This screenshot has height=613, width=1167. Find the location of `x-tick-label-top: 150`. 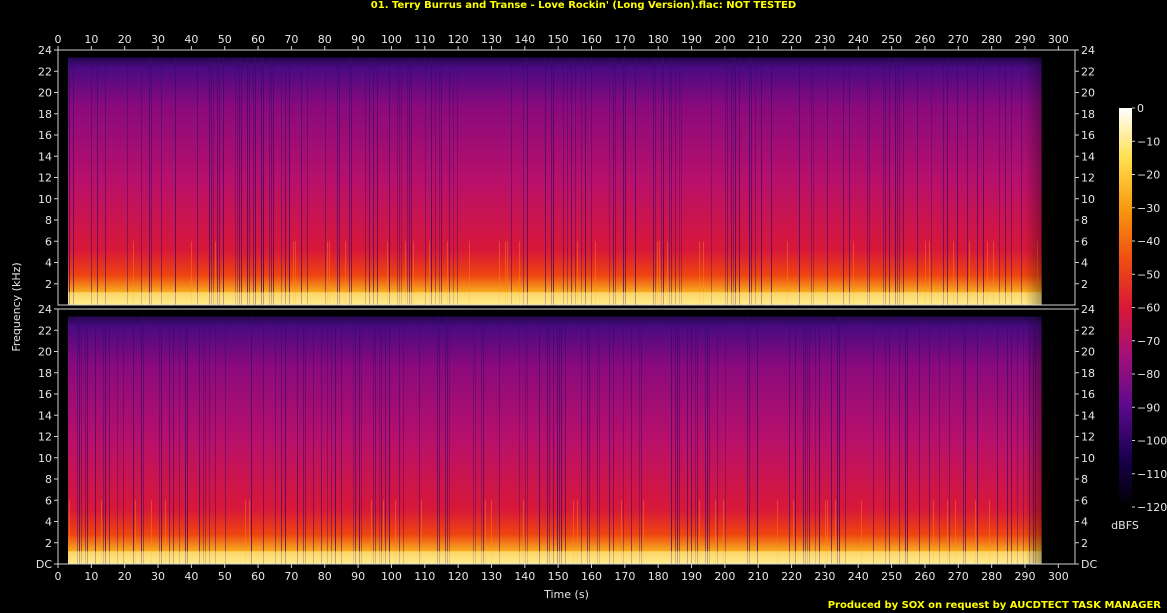

x-tick-label-top: 150 is located at coordinates (558, 39).